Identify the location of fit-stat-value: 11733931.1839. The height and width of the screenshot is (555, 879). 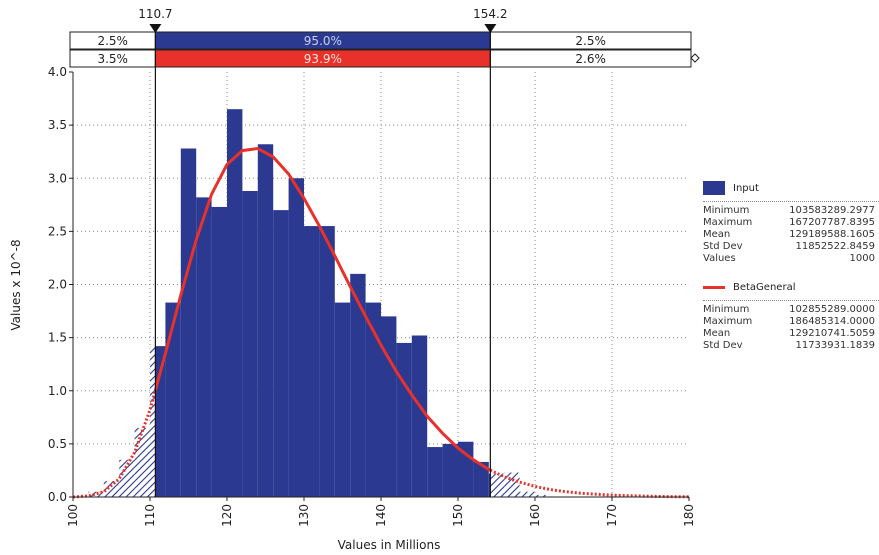
(835, 345).